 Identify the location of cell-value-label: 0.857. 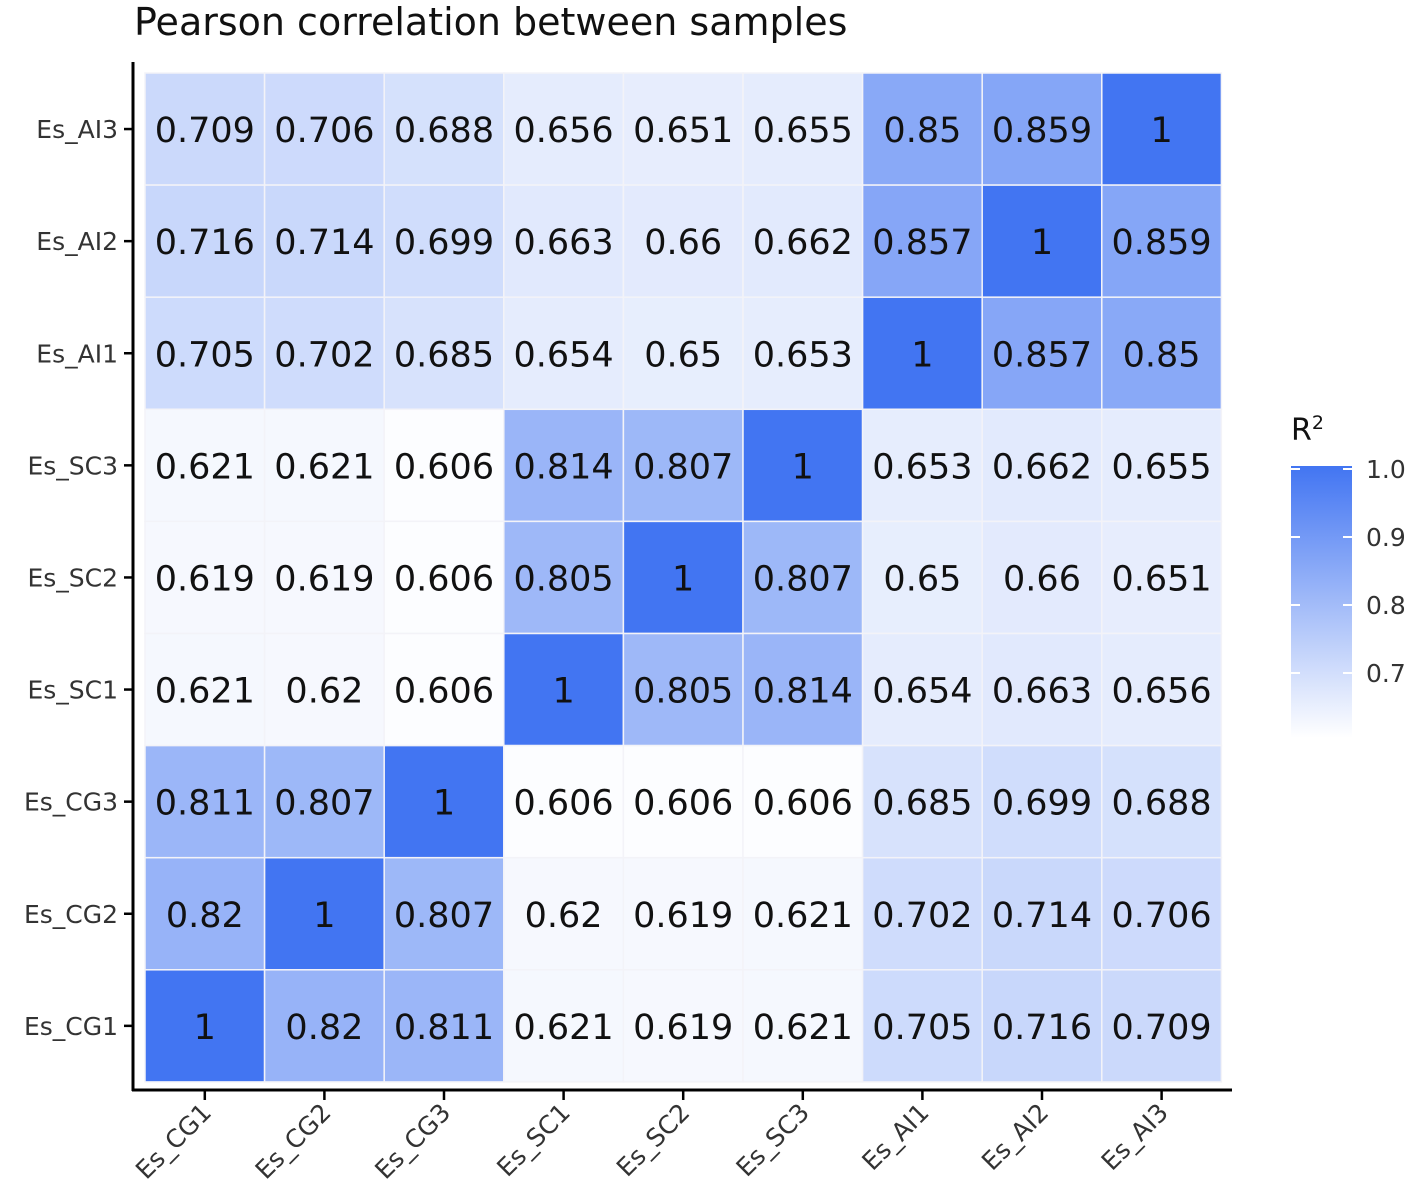
(1042, 355).